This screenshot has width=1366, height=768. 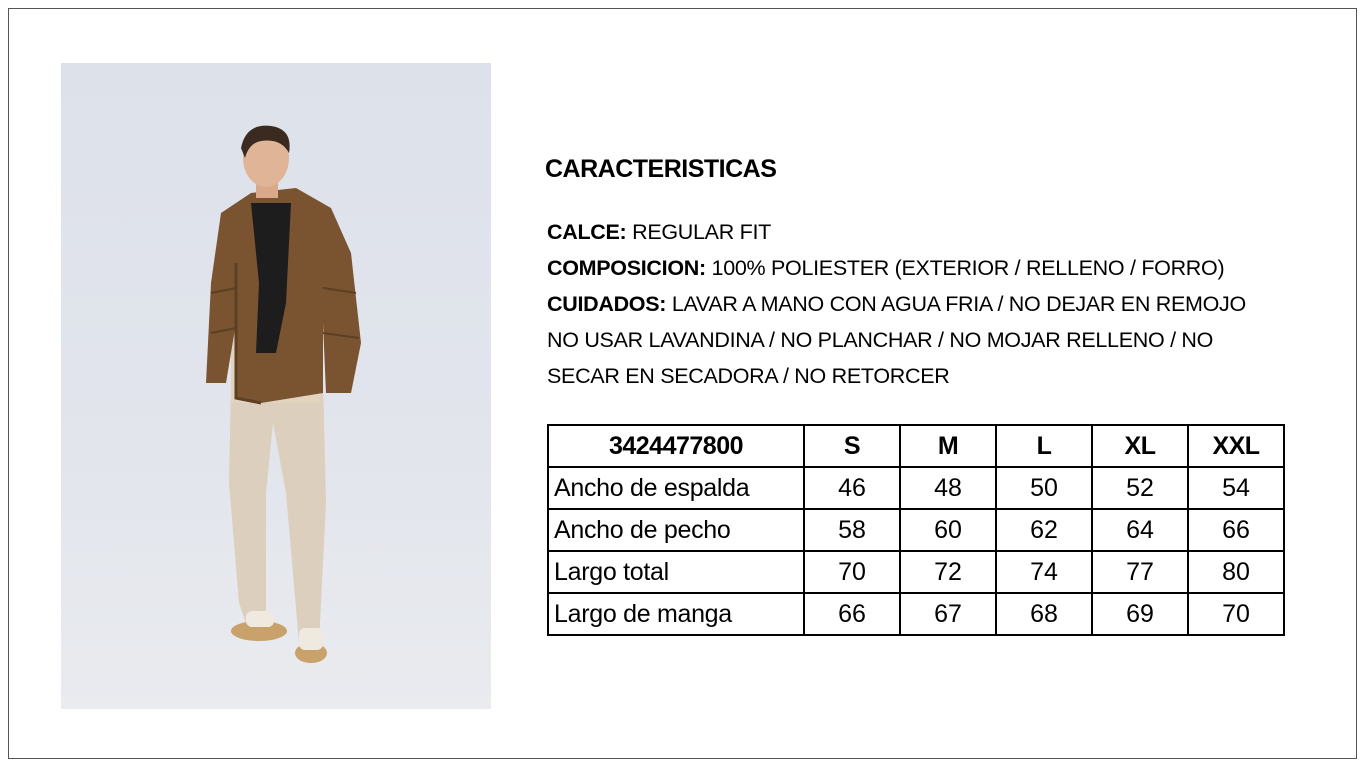 What do you see at coordinates (676, 572) in the screenshot?
I see `row-label: Largo total` at bounding box center [676, 572].